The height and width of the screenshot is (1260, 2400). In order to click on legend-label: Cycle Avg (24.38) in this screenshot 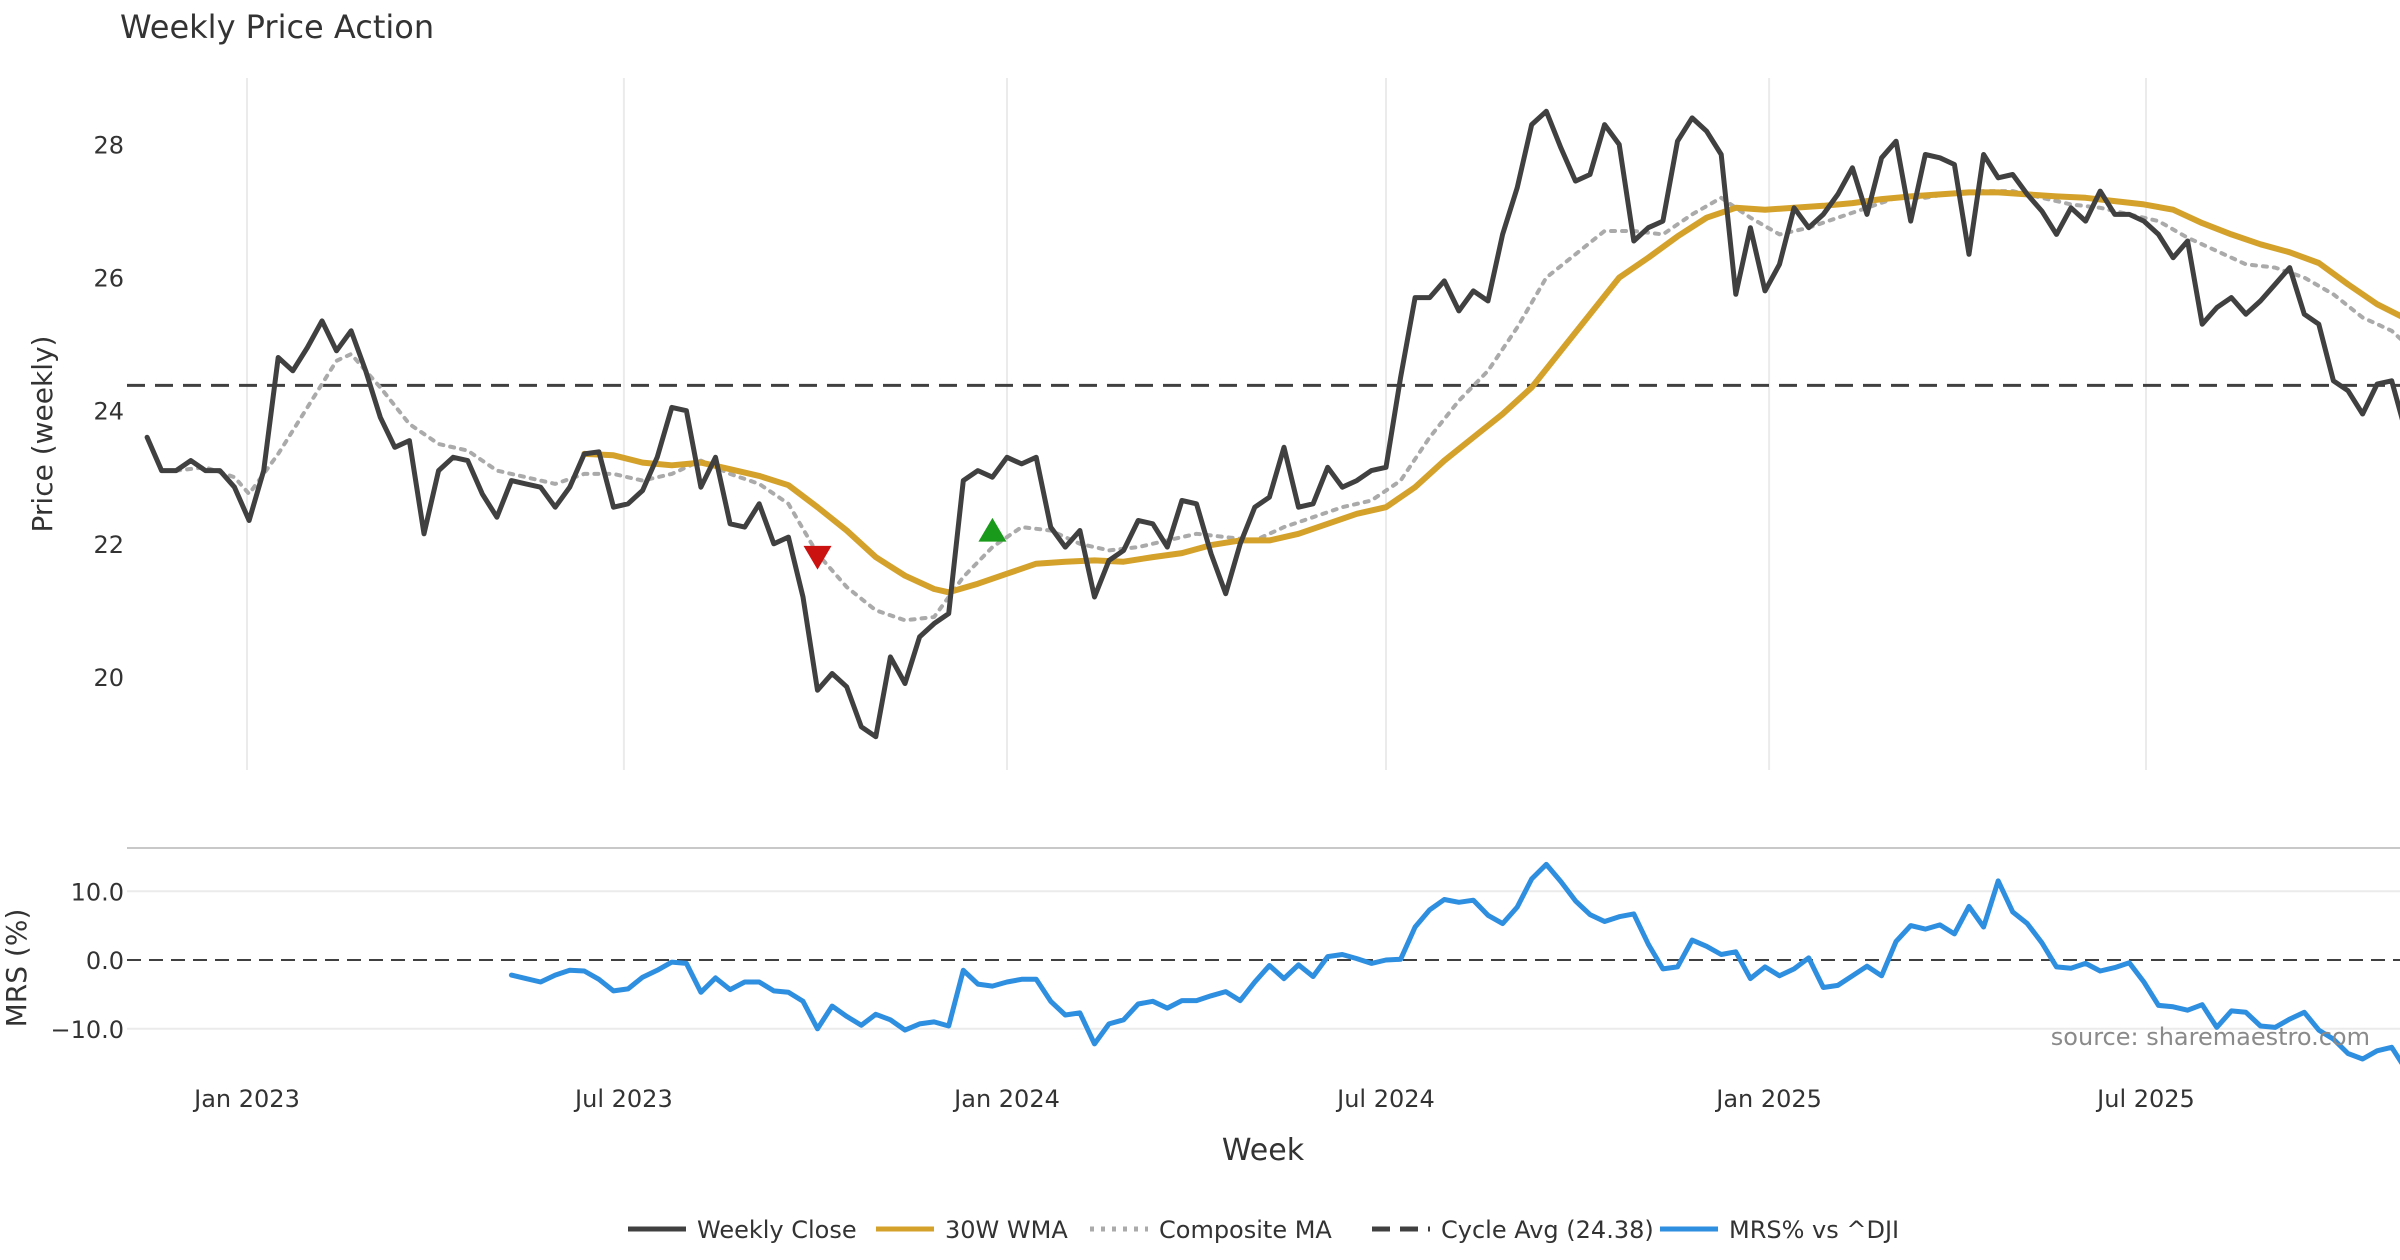, I will do `click(1547, 1230)`.